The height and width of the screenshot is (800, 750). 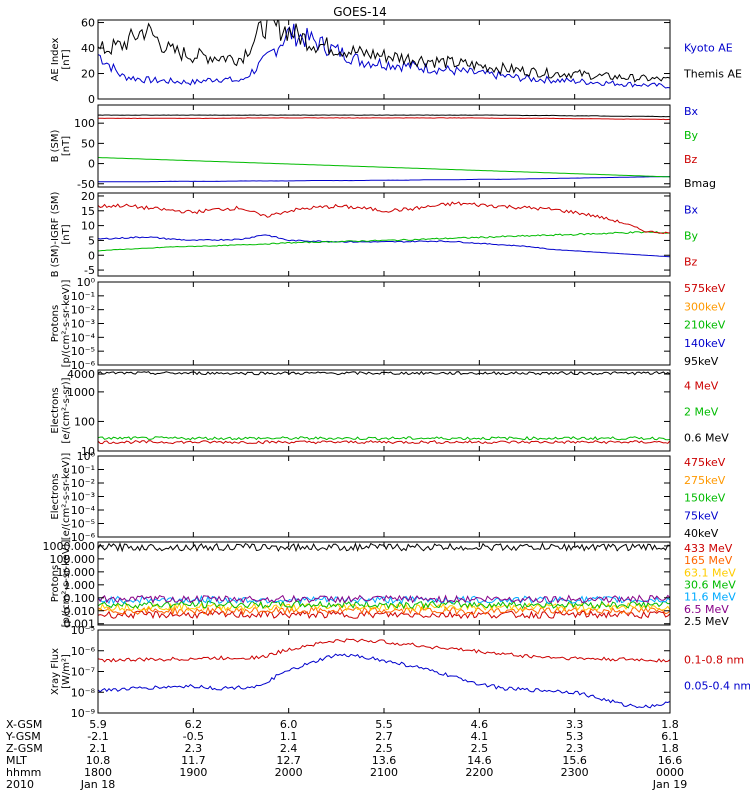 I want to click on legend-entry: 63.1 MeV, so click(x=710, y=572).